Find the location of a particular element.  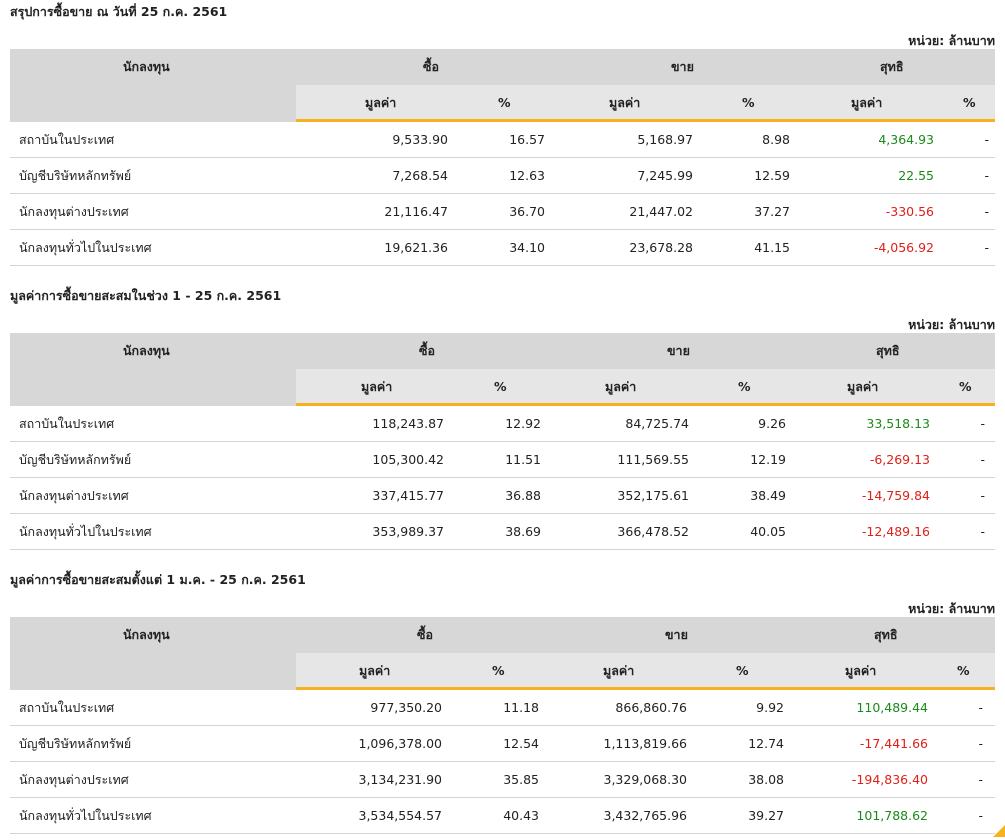

buy-percent: 11.51 is located at coordinates (523, 459).